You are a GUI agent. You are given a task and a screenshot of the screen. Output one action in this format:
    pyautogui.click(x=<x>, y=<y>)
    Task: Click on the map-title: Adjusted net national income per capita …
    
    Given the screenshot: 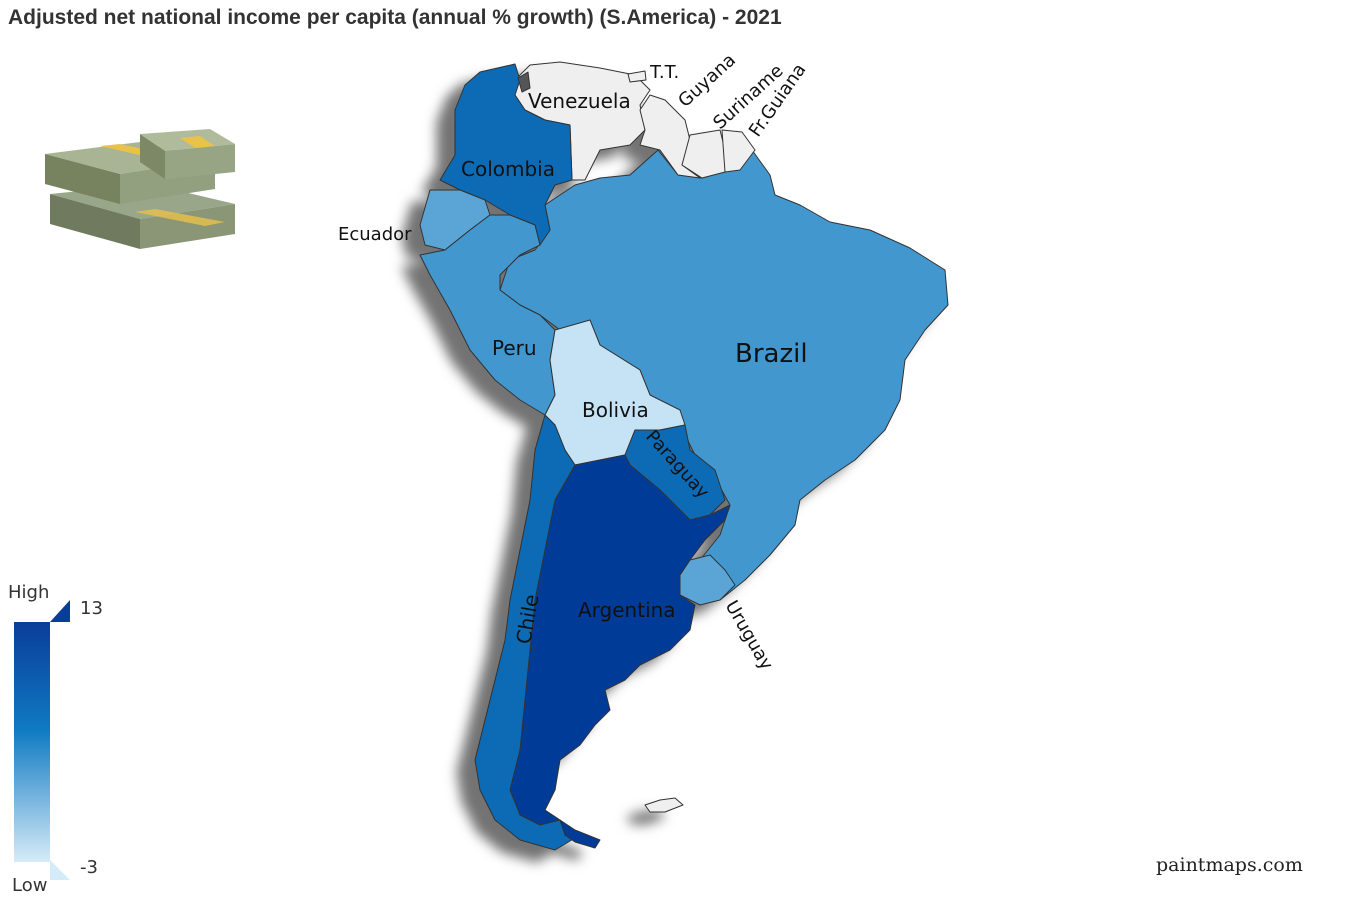 What is the action you would take?
    pyautogui.click(x=395, y=17)
    